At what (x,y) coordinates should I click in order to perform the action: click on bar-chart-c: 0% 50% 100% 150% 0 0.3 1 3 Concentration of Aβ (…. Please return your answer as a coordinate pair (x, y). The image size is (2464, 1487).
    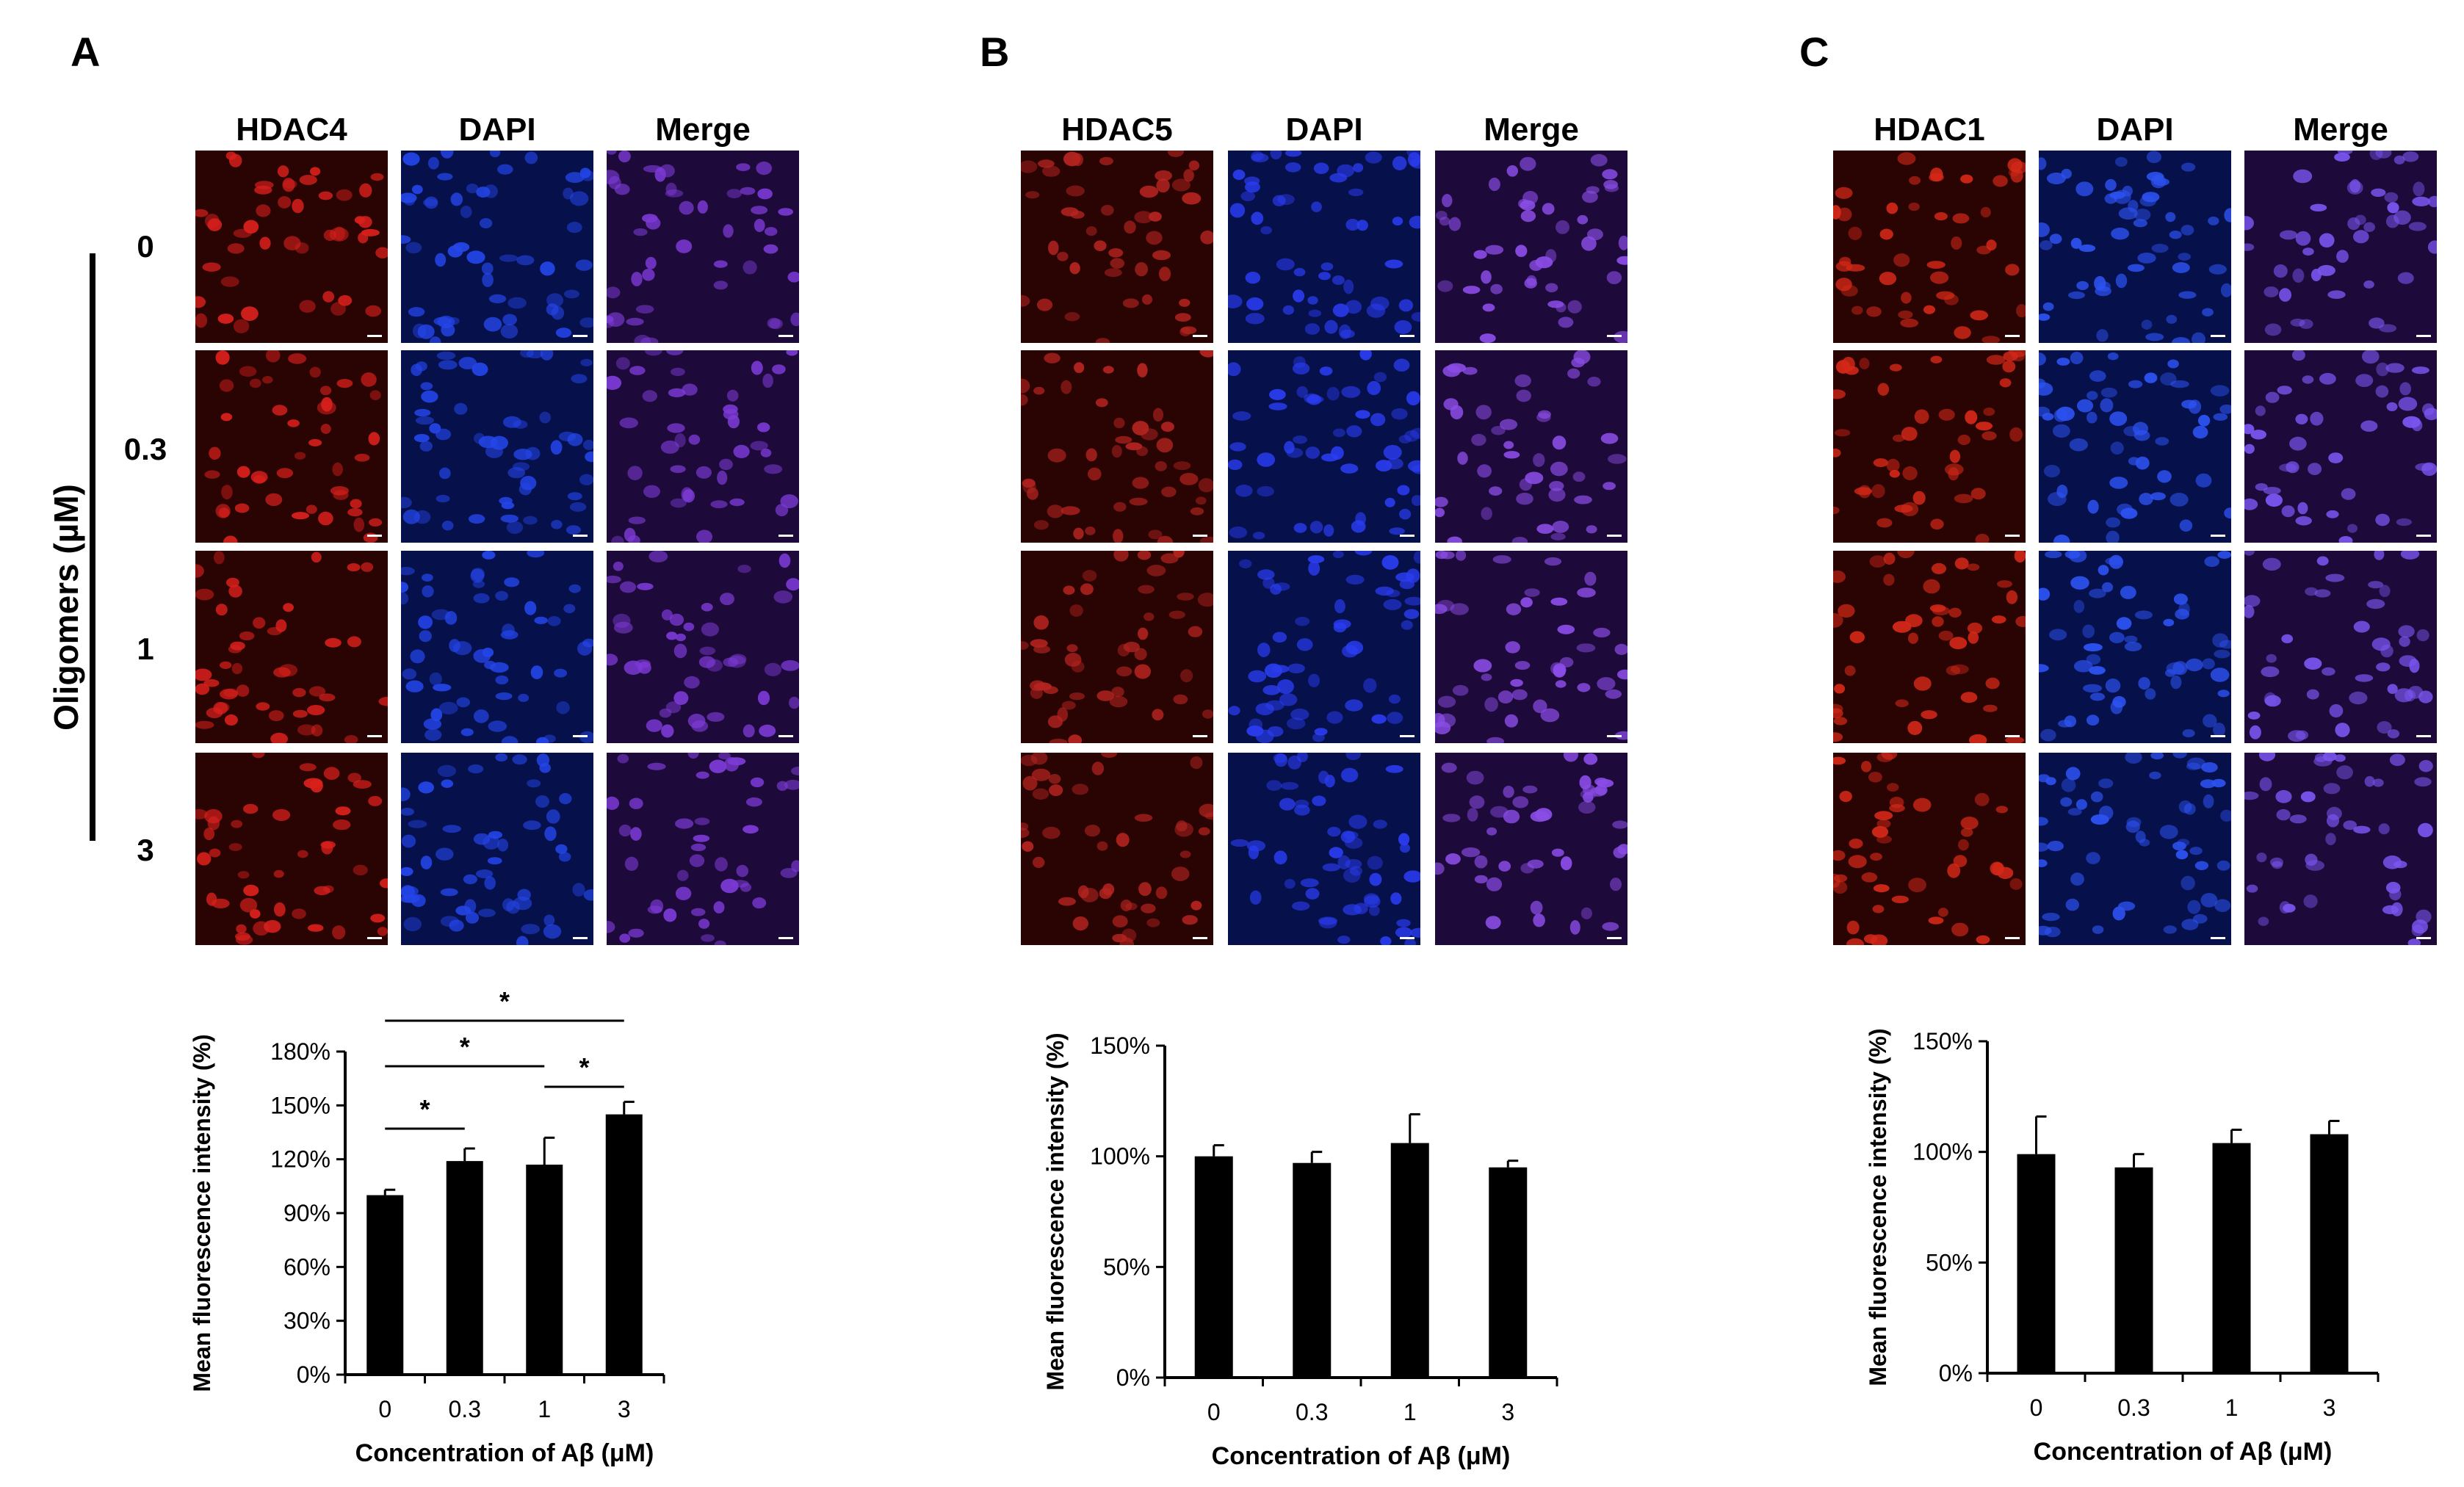
    Looking at the image, I should click on (2122, 1230).